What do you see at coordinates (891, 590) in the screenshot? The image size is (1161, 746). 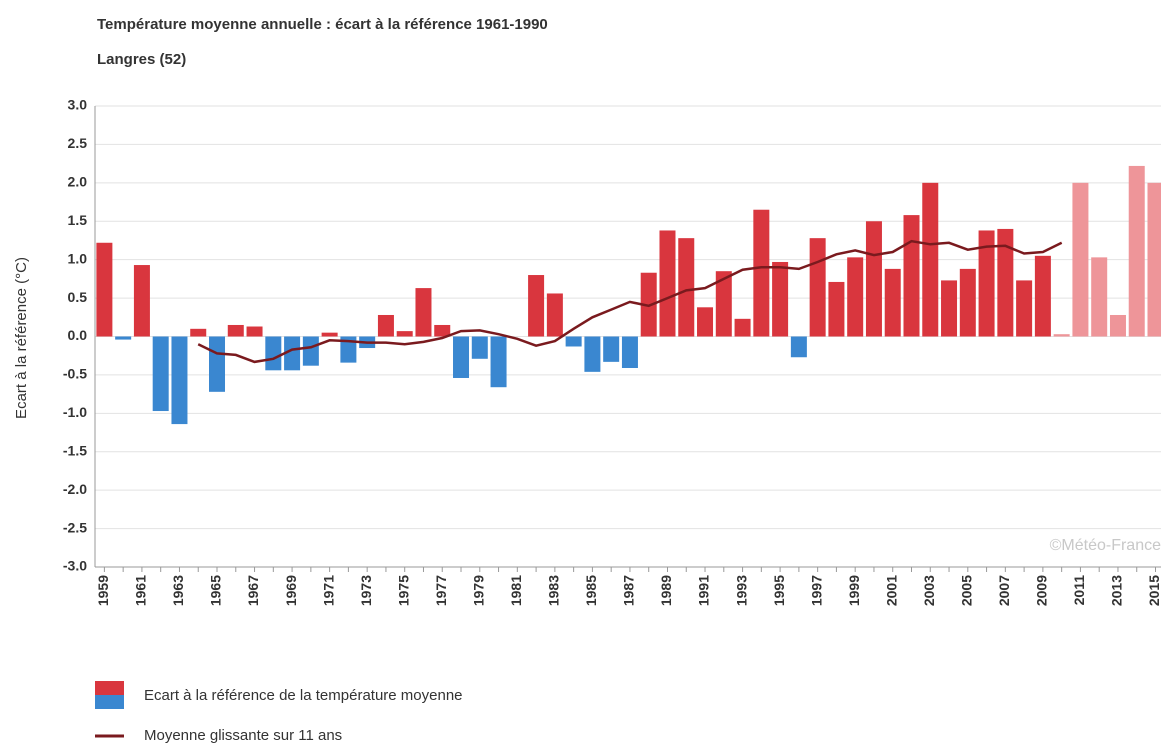 I see `x-tick-label: 2001` at bounding box center [891, 590].